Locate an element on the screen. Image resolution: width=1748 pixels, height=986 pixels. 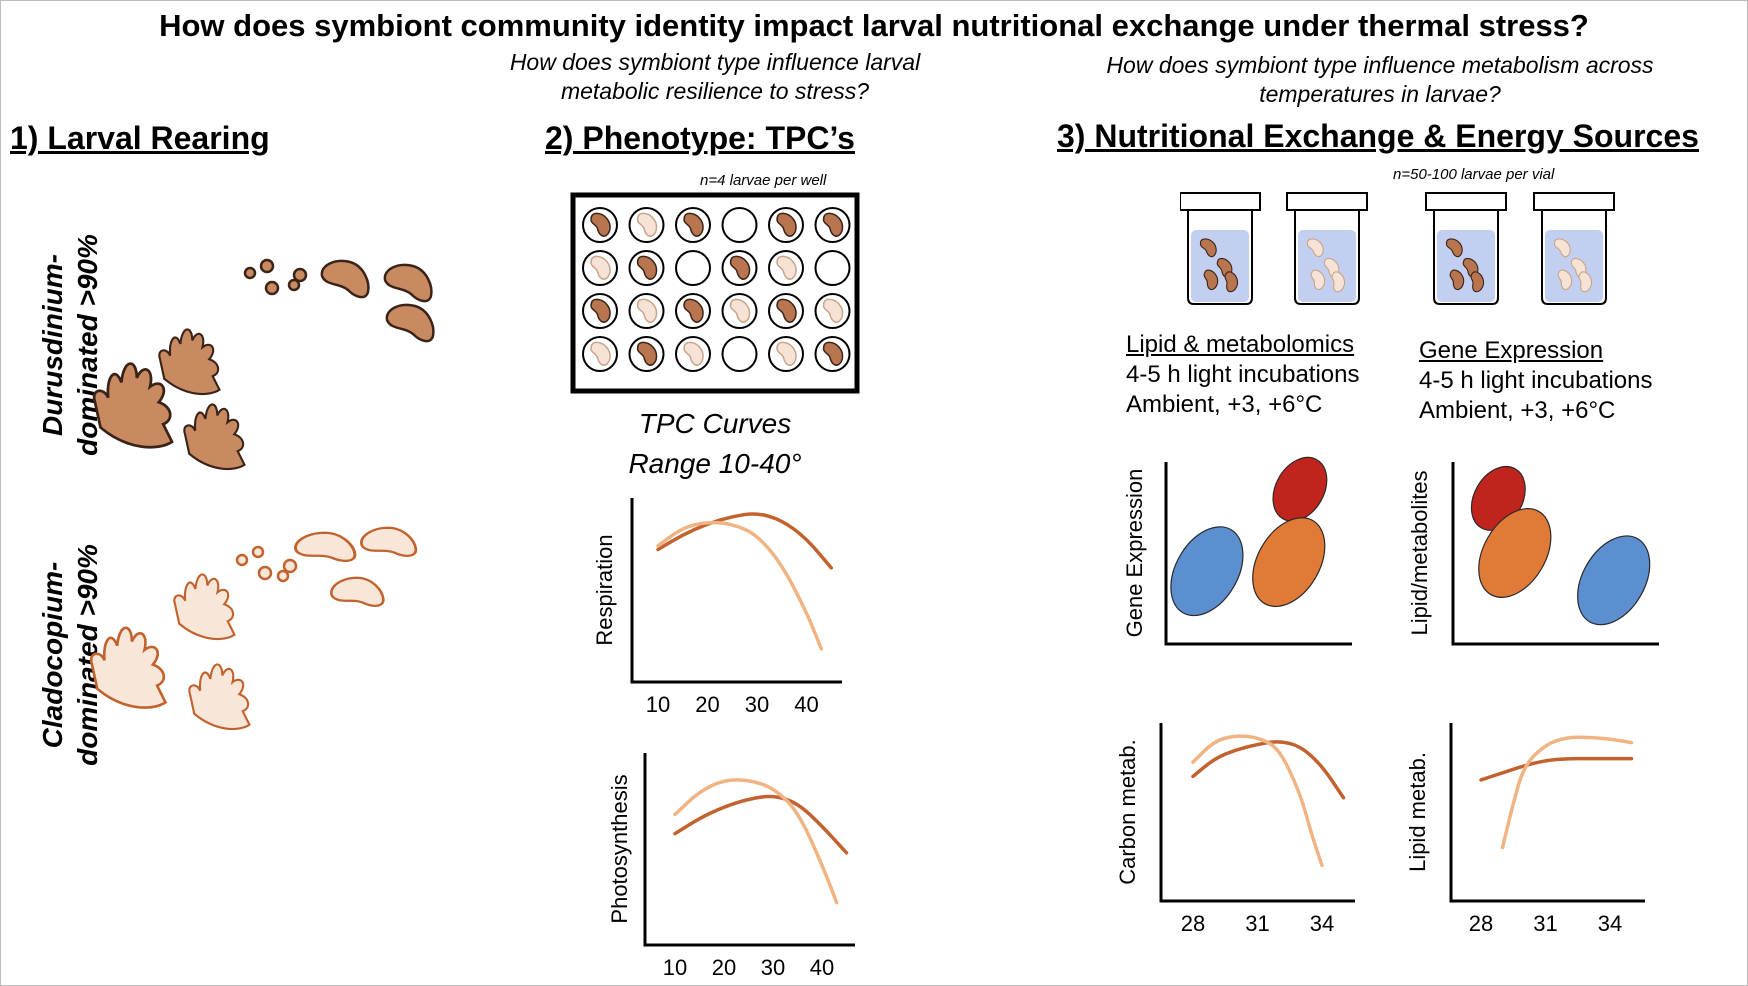
y-axis-label: Respiration is located at coordinates (604, 589).